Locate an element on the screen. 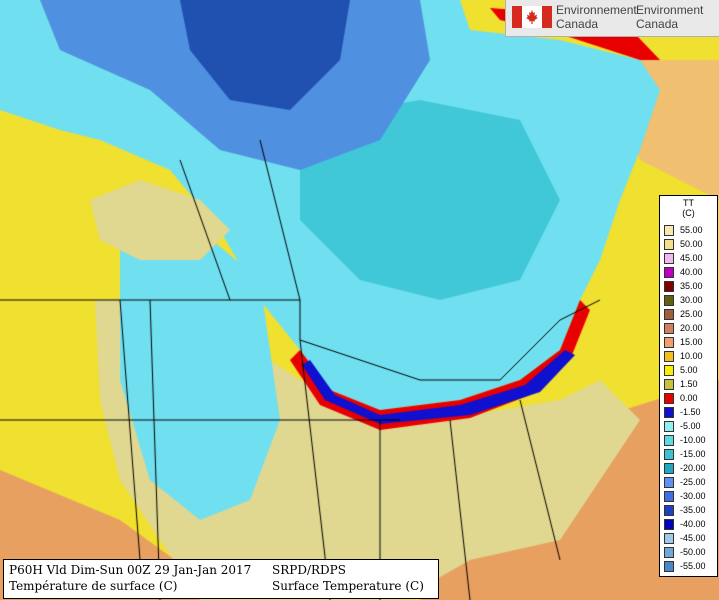 The image size is (719, 600). legend-item: 25.00 is located at coordinates (689, 314).